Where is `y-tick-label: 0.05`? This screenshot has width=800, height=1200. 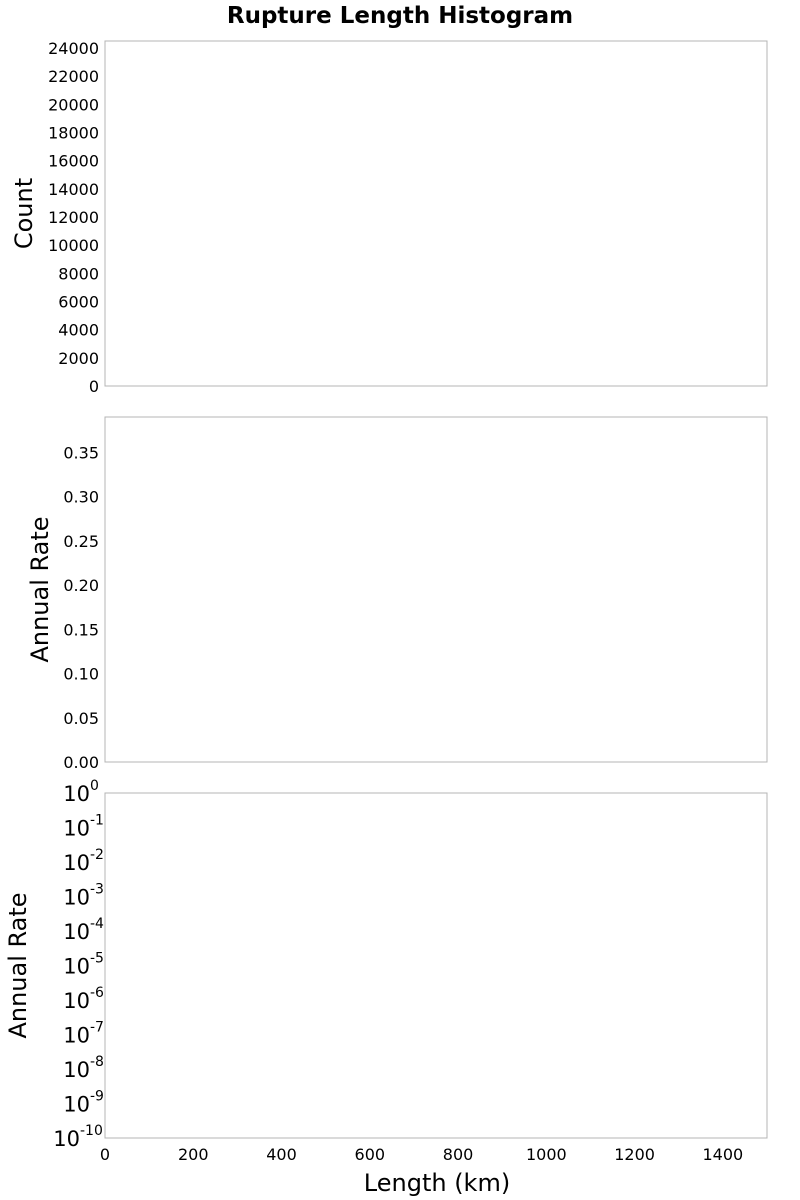
y-tick-label: 0.05 is located at coordinates (81, 718).